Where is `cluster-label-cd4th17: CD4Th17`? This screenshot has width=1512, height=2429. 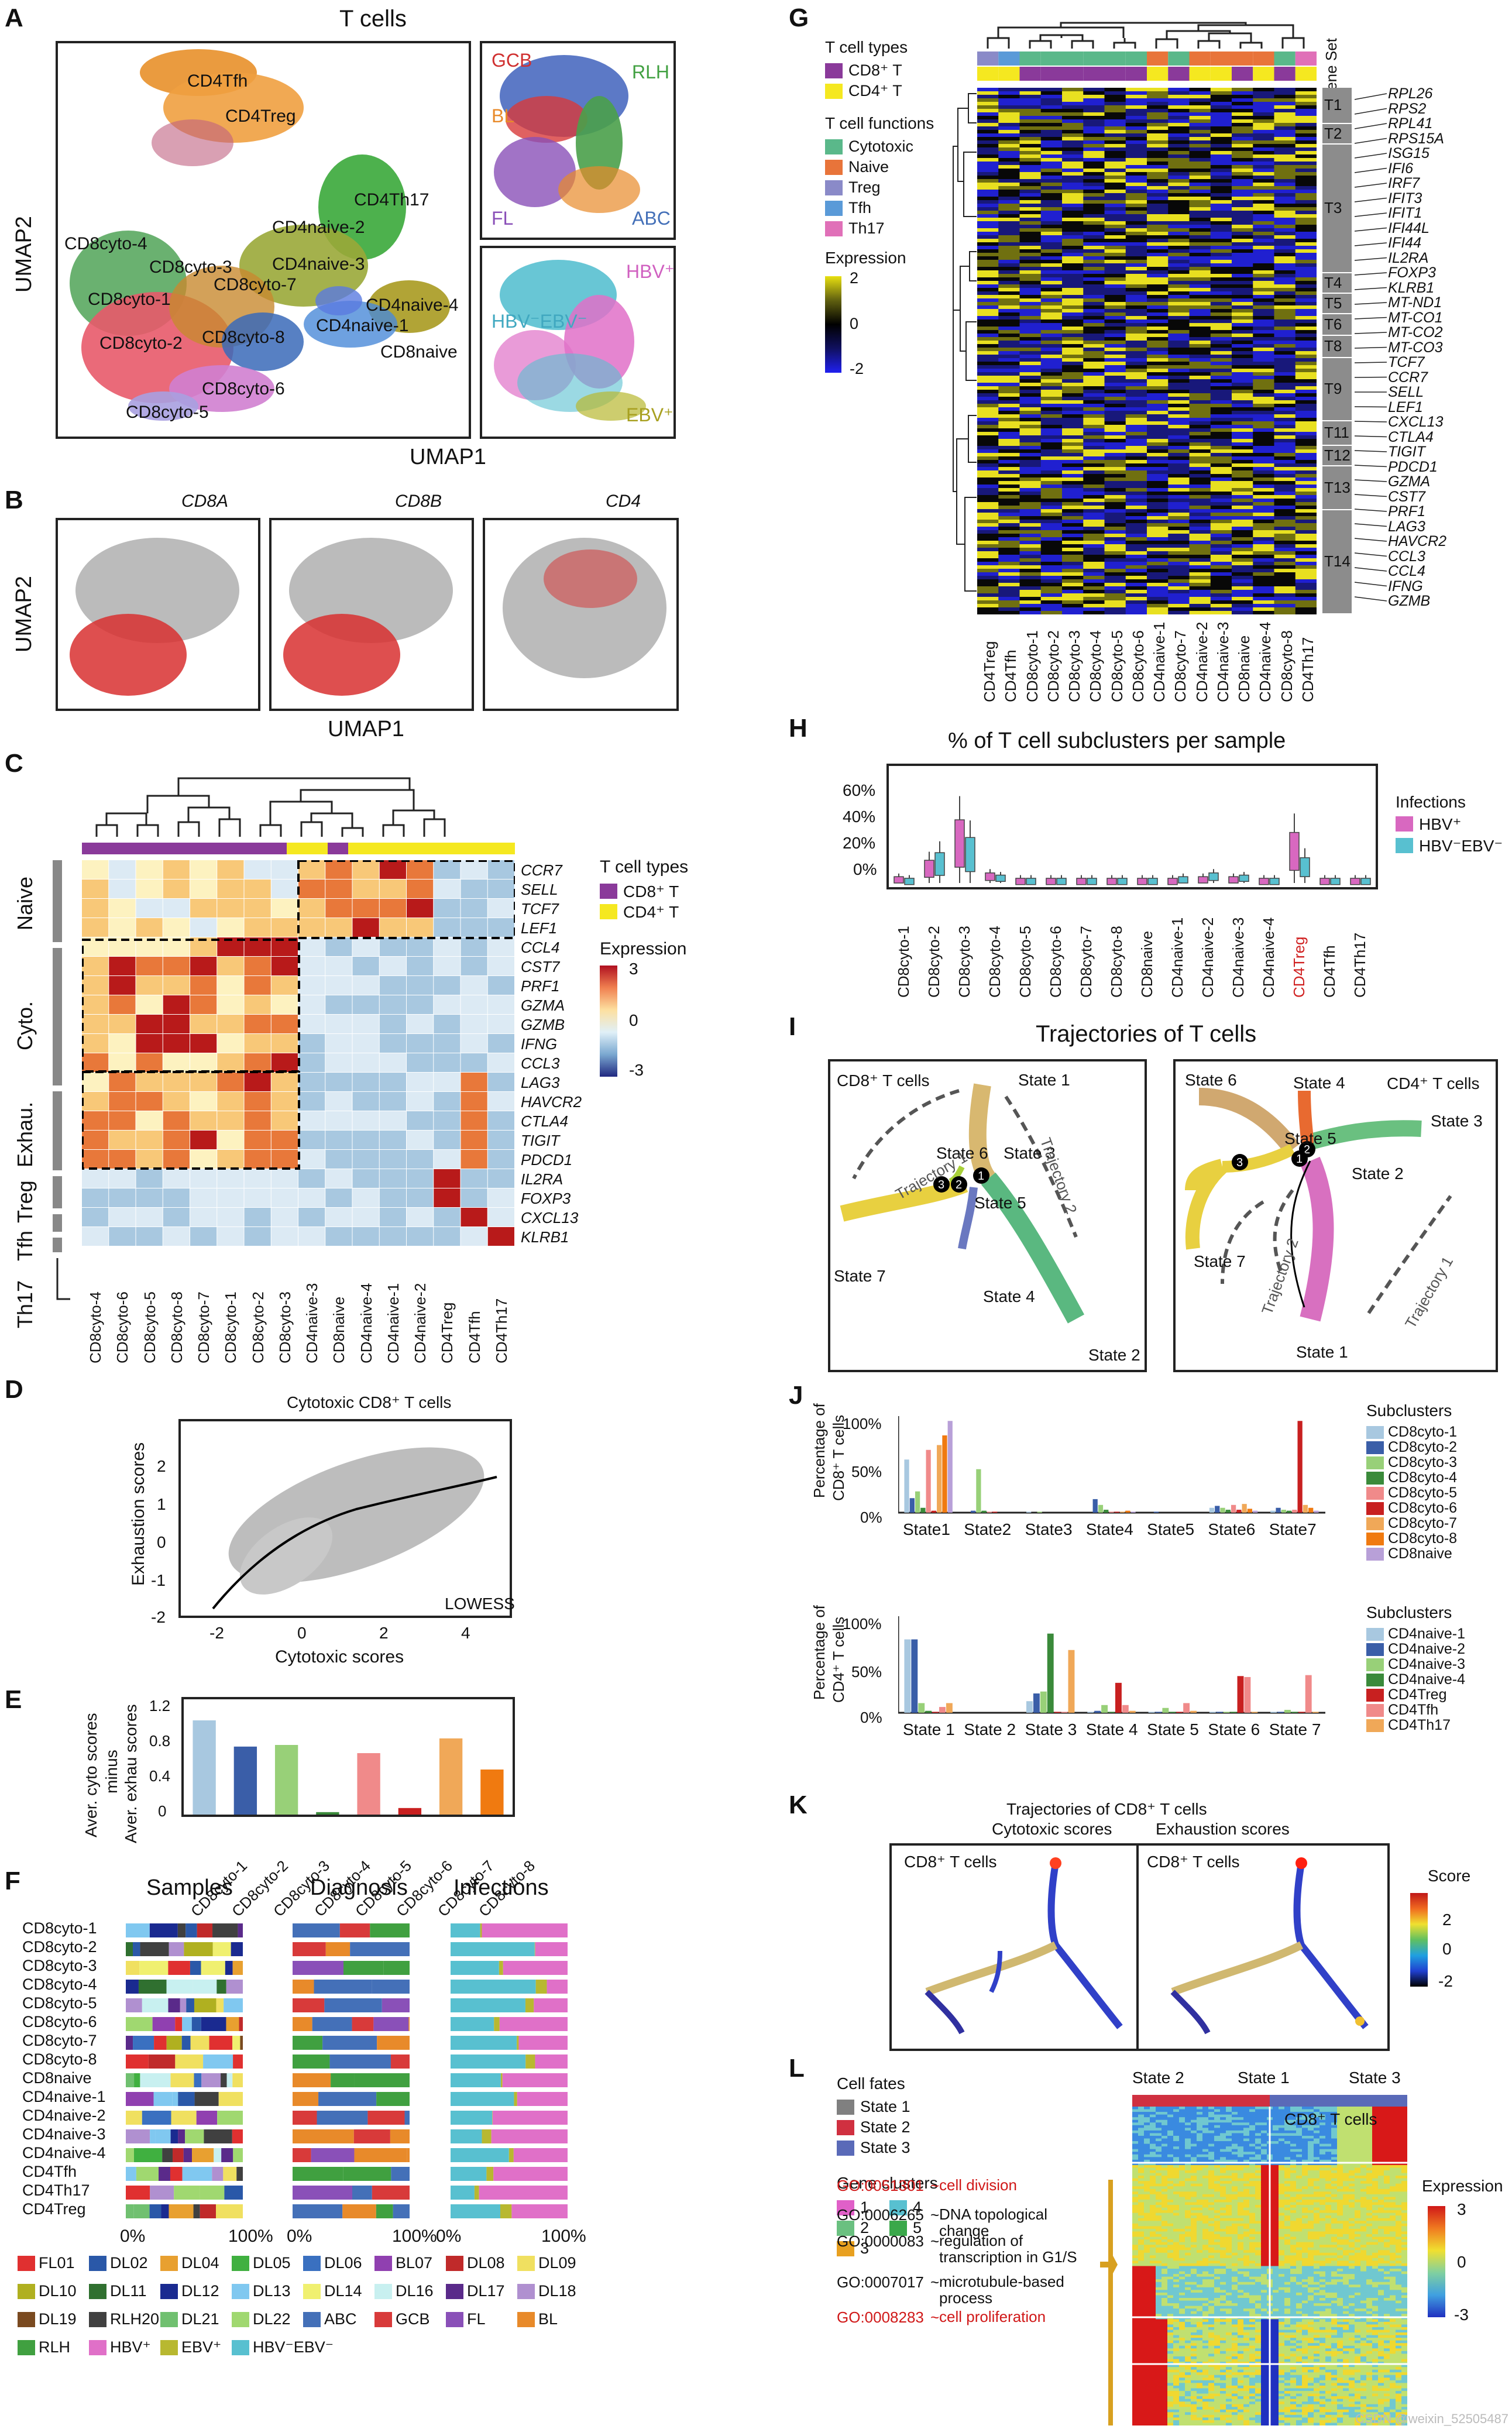 cluster-label-cd4th17: CD4Th17 is located at coordinates (391, 199).